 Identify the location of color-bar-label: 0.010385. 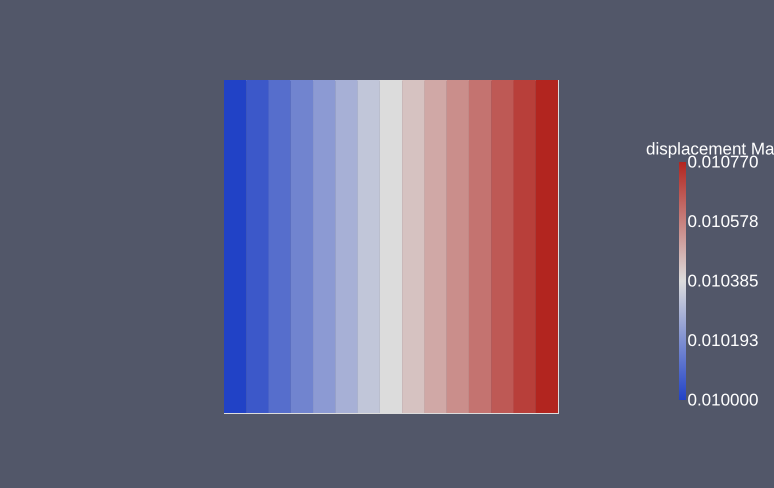
(723, 281).